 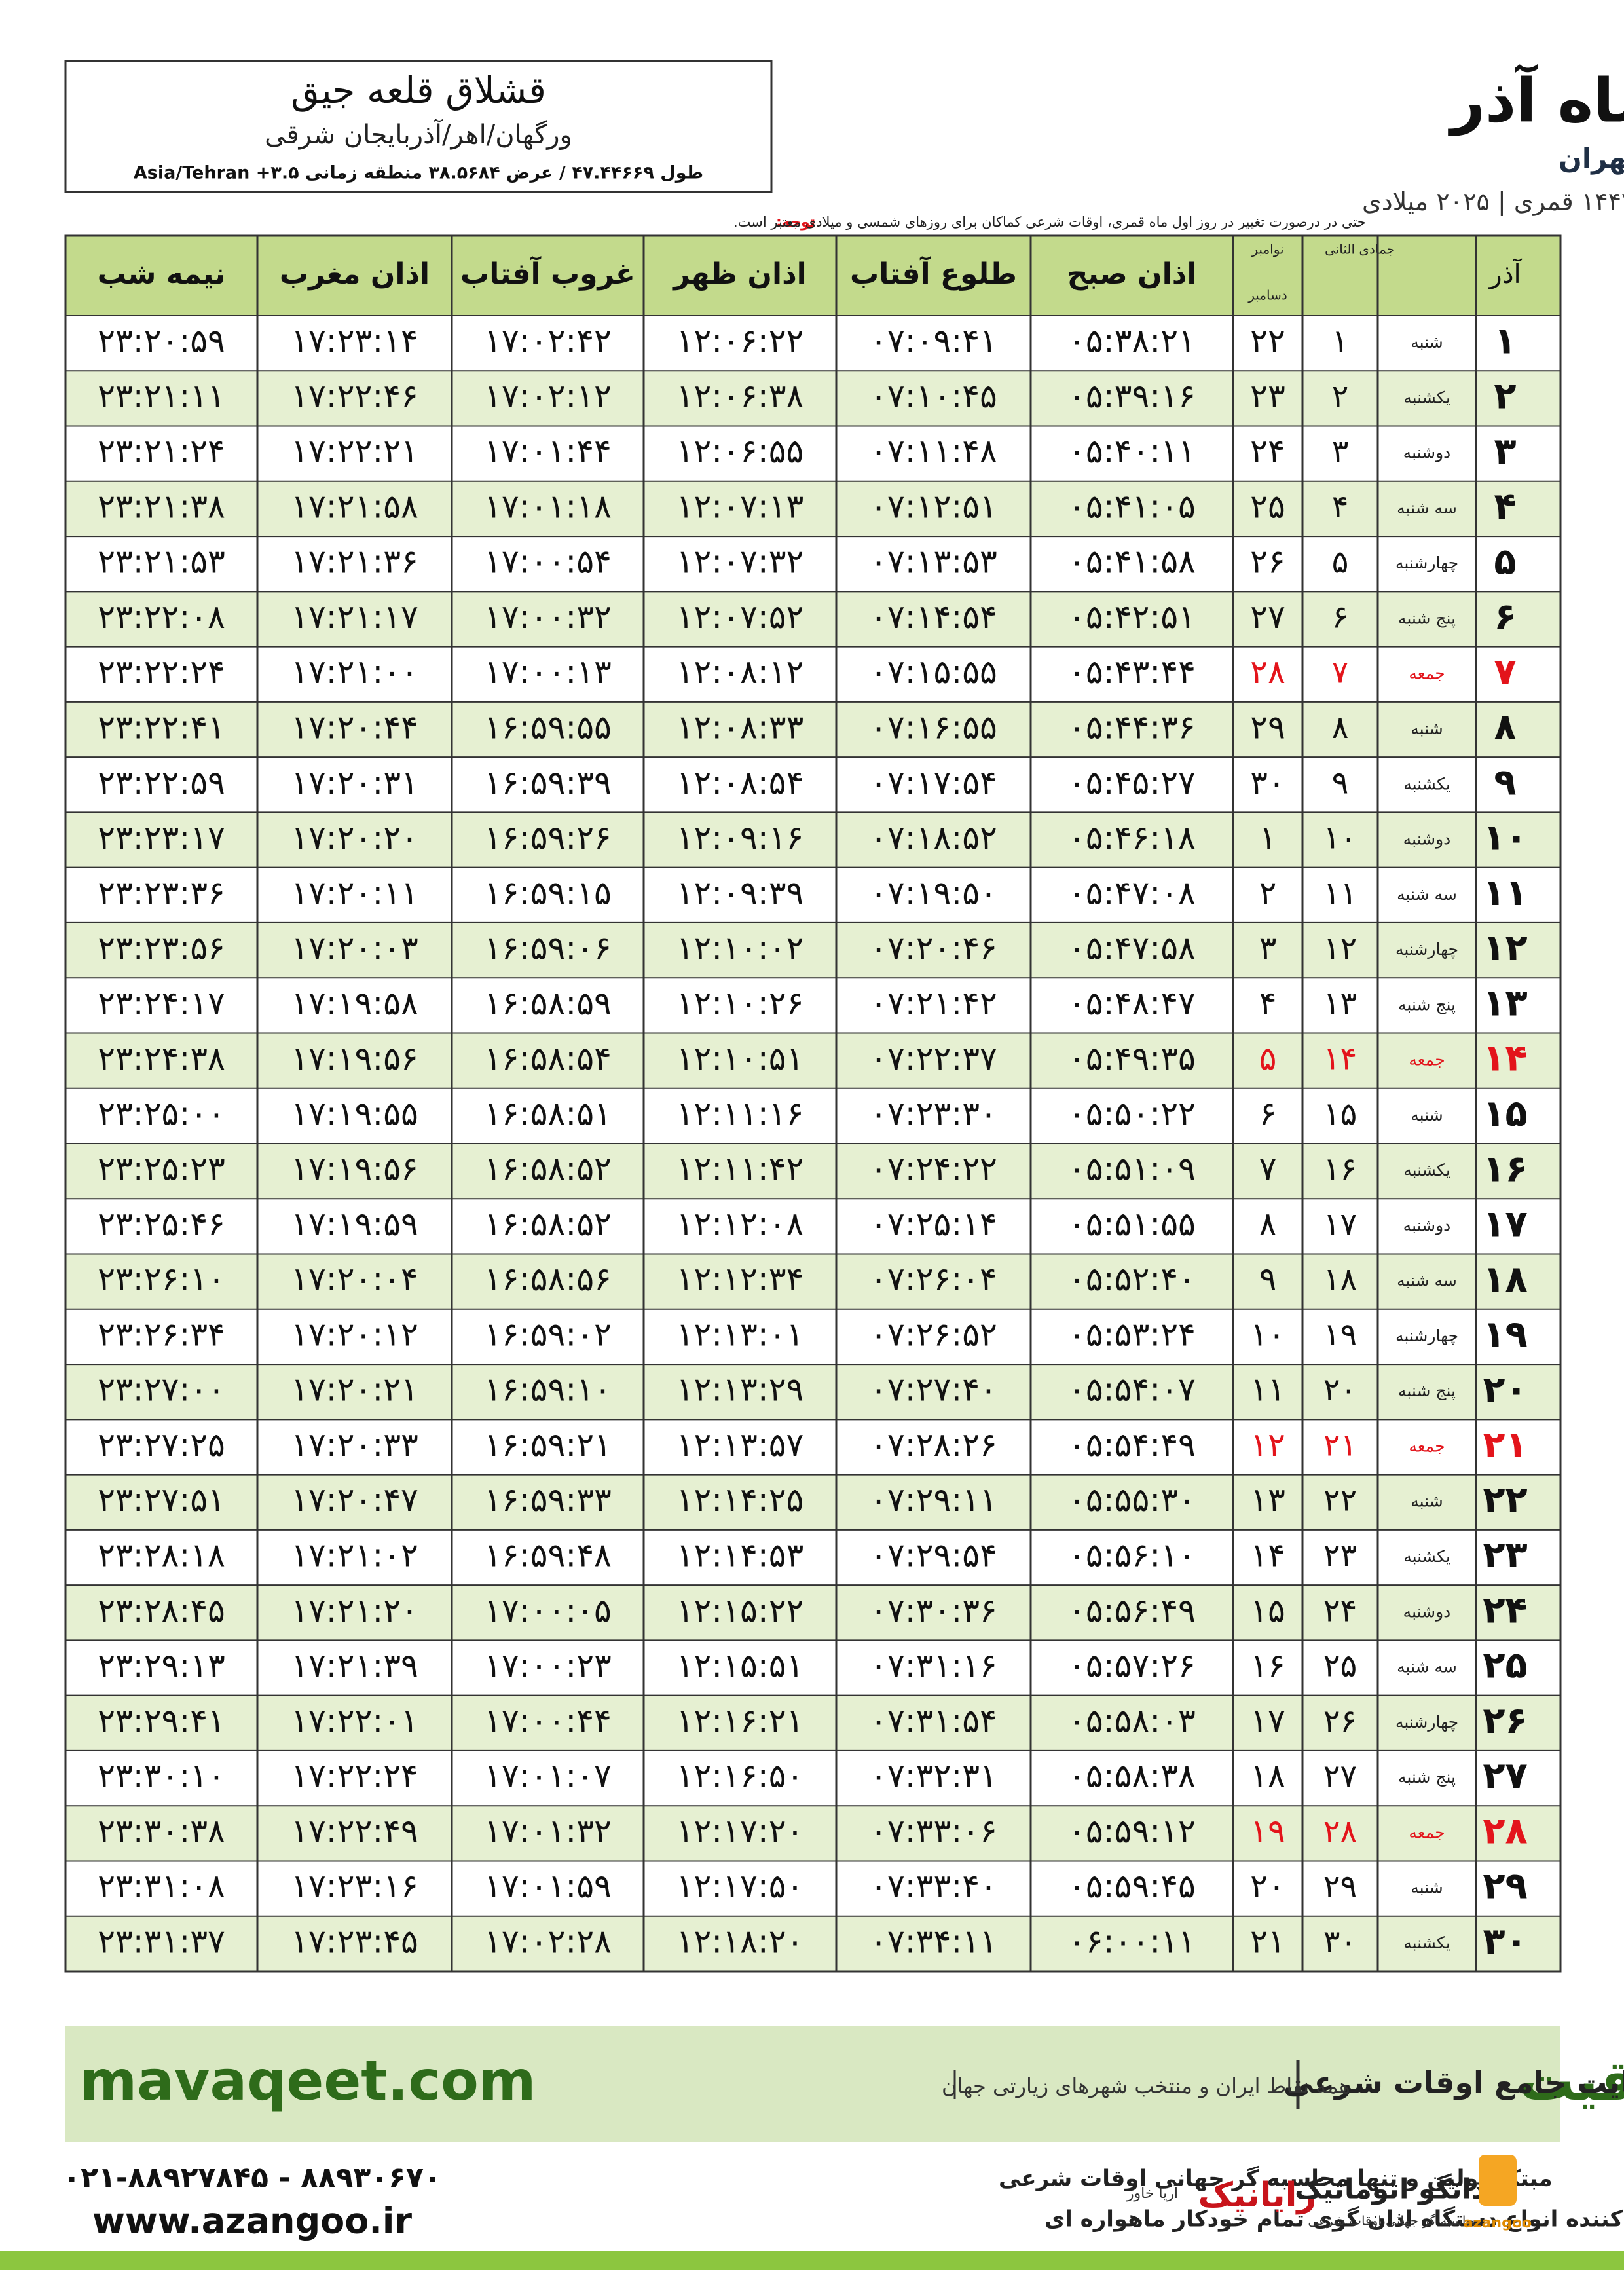 What do you see at coordinates (1340, 782) in the screenshot?
I see `hijri-day: ۹` at bounding box center [1340, 782].